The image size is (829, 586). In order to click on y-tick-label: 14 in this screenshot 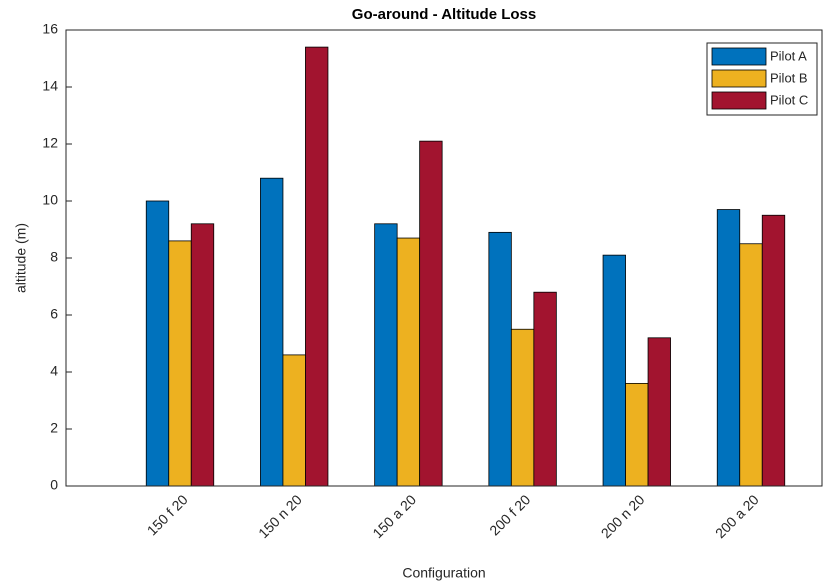, I will do `click(50, 86)`.